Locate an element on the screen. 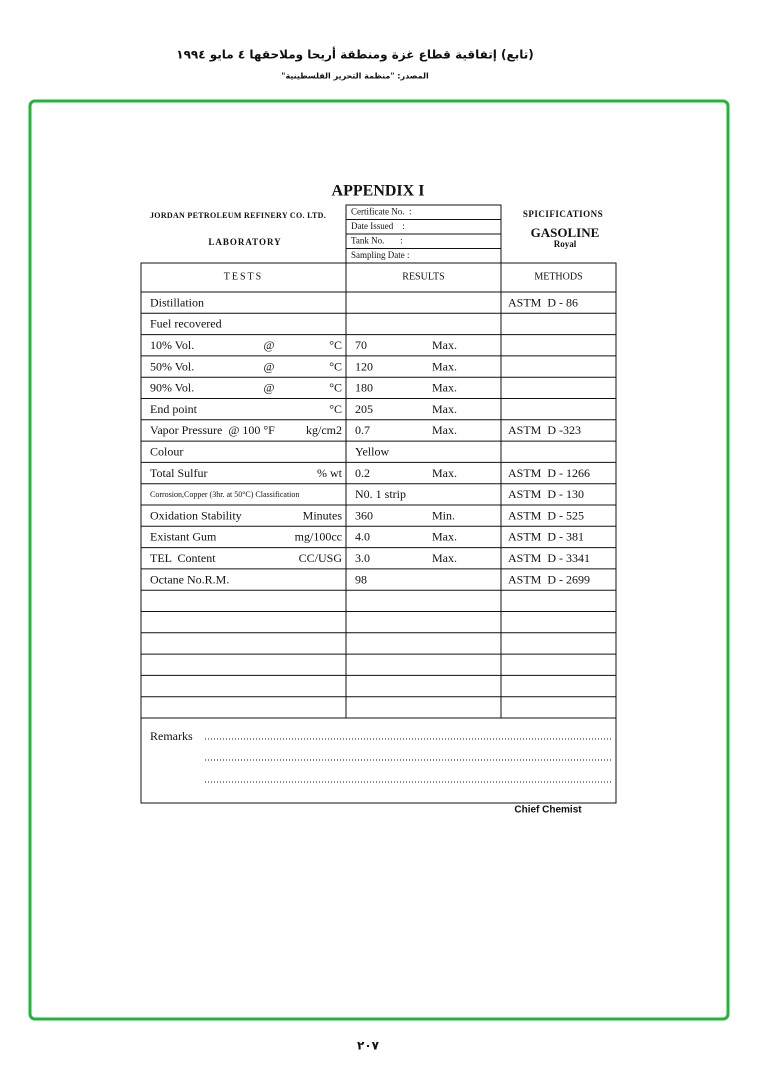  test-name: Distillation is located at coordinates (177, 302).